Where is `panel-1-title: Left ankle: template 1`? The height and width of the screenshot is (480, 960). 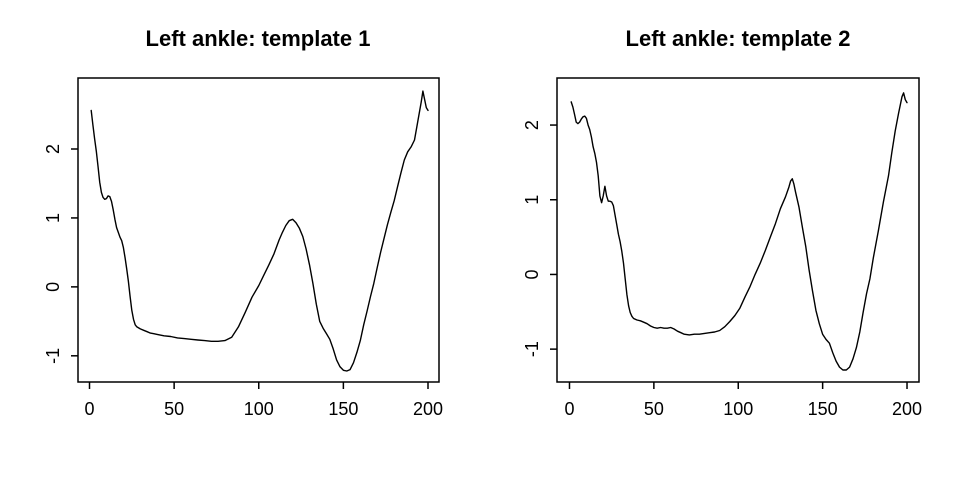 panel-1-title: Left ankle: template 1 is located at coordinates (258, 38).